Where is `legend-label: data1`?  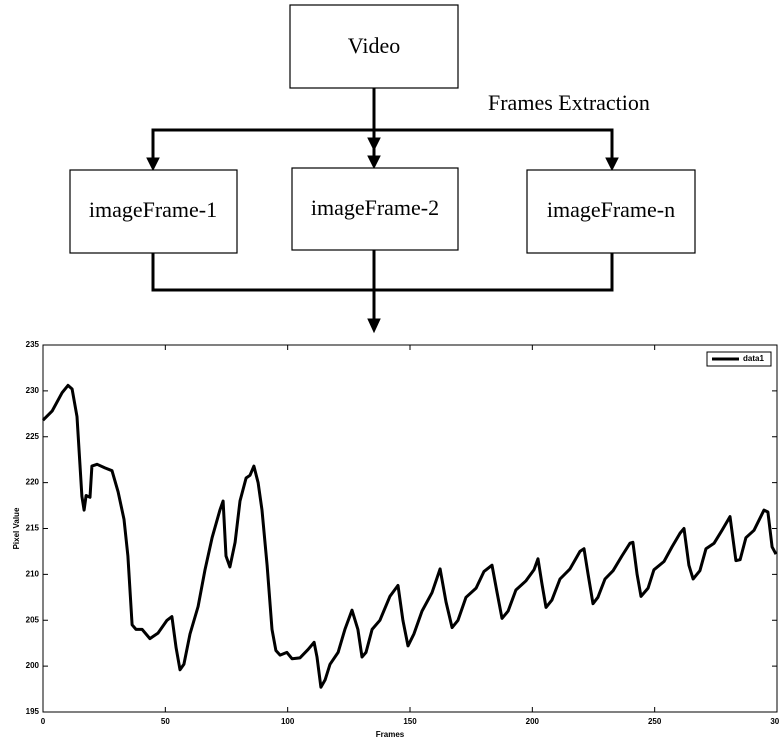 legend-label: data1 is located at coordinates (753, 358).